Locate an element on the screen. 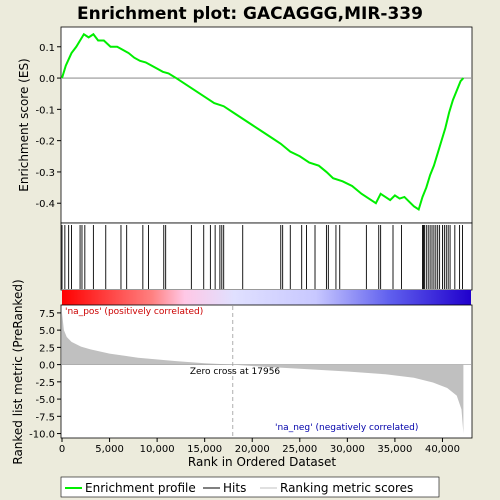 This screenshot has height=500, width=500. es-ytick-label: 0.1 is located at coordinates (47, 48).